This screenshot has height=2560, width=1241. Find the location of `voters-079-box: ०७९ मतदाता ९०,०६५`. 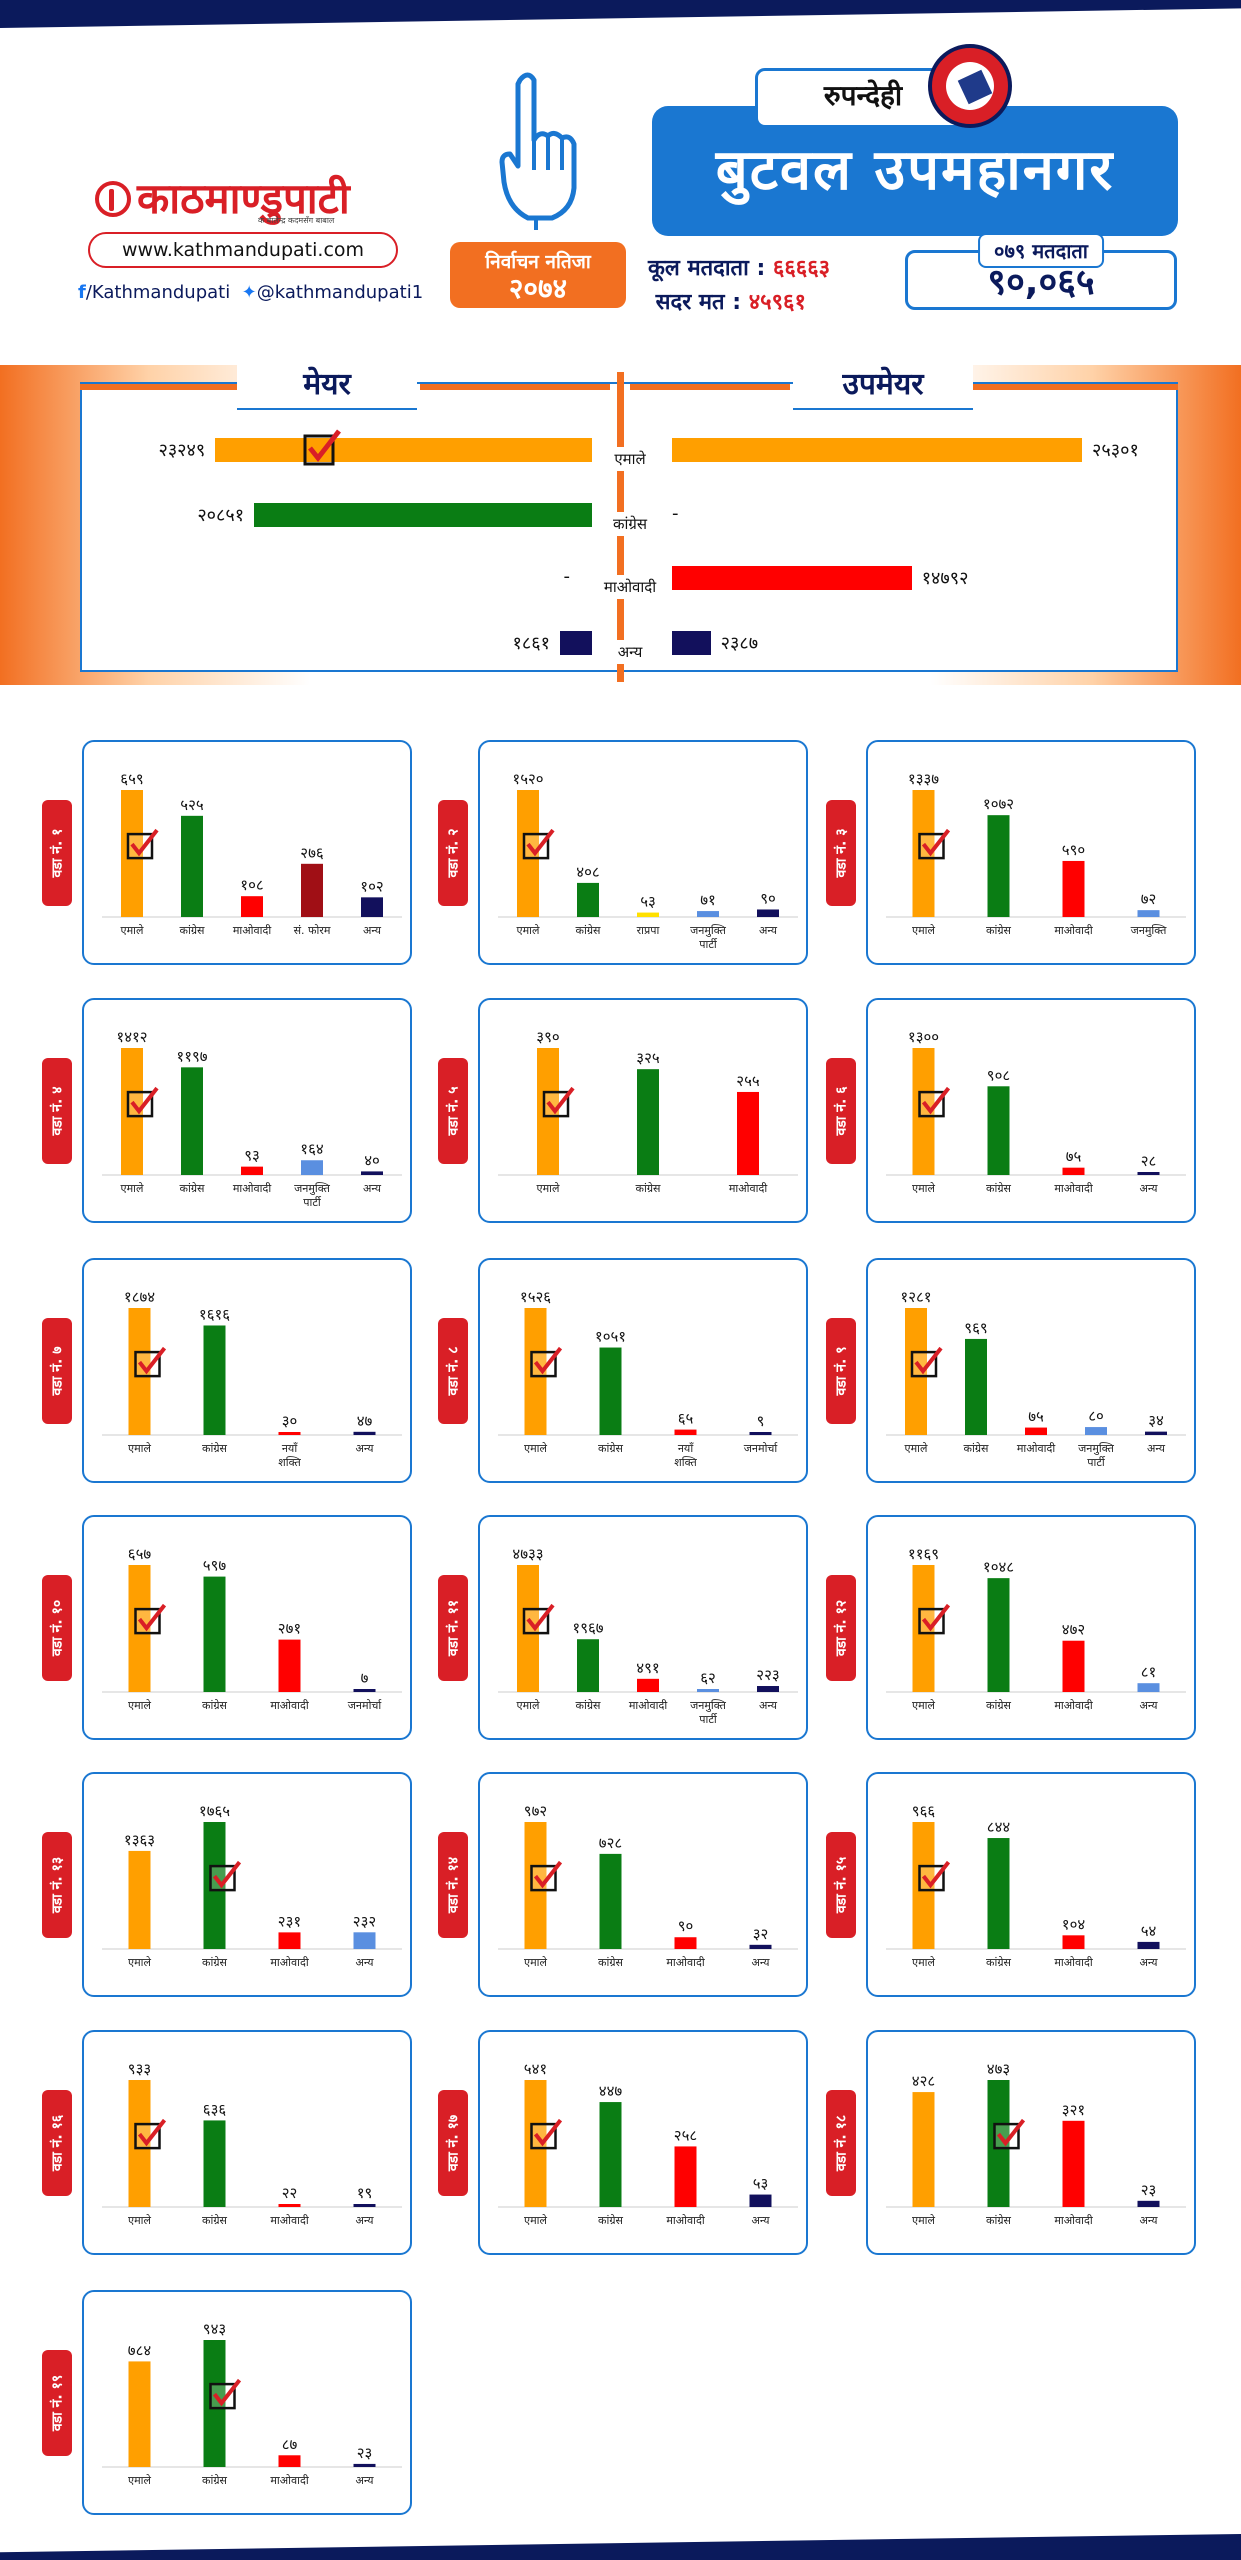

voters-079-box: ०७९ मतदाता ९०,०६५ is located at coordinates (1041, 271).